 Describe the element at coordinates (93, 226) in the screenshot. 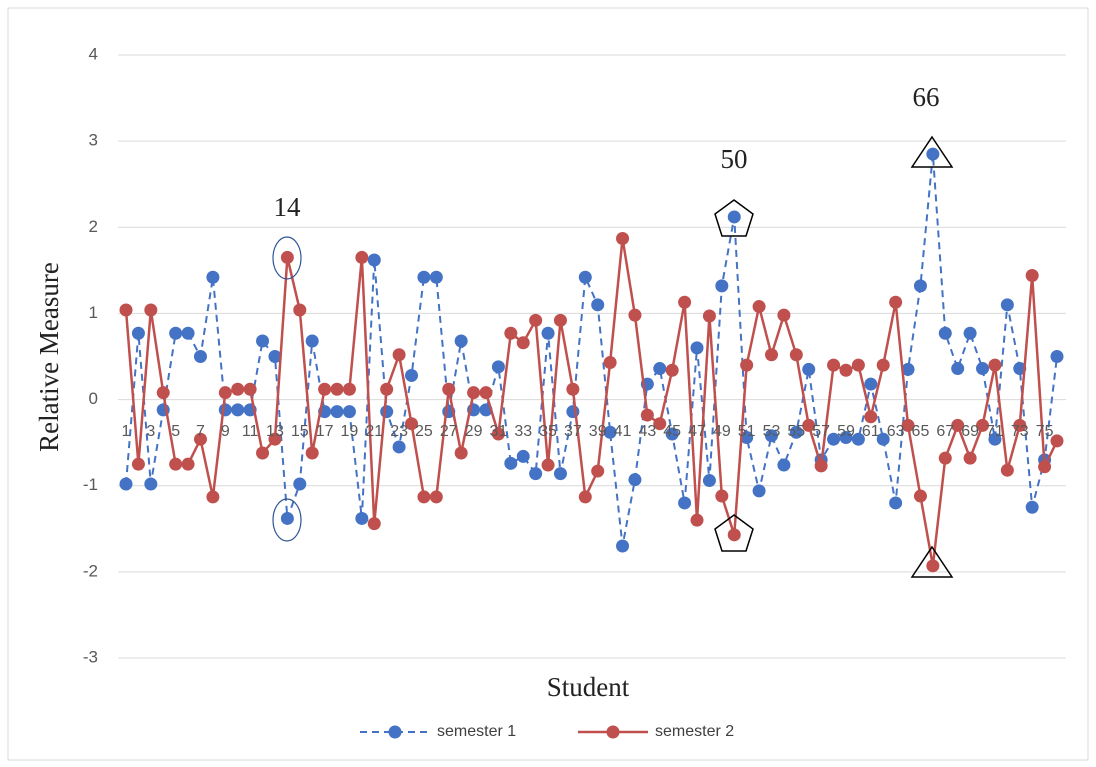

I see `y-tick-label: 2` at that location.